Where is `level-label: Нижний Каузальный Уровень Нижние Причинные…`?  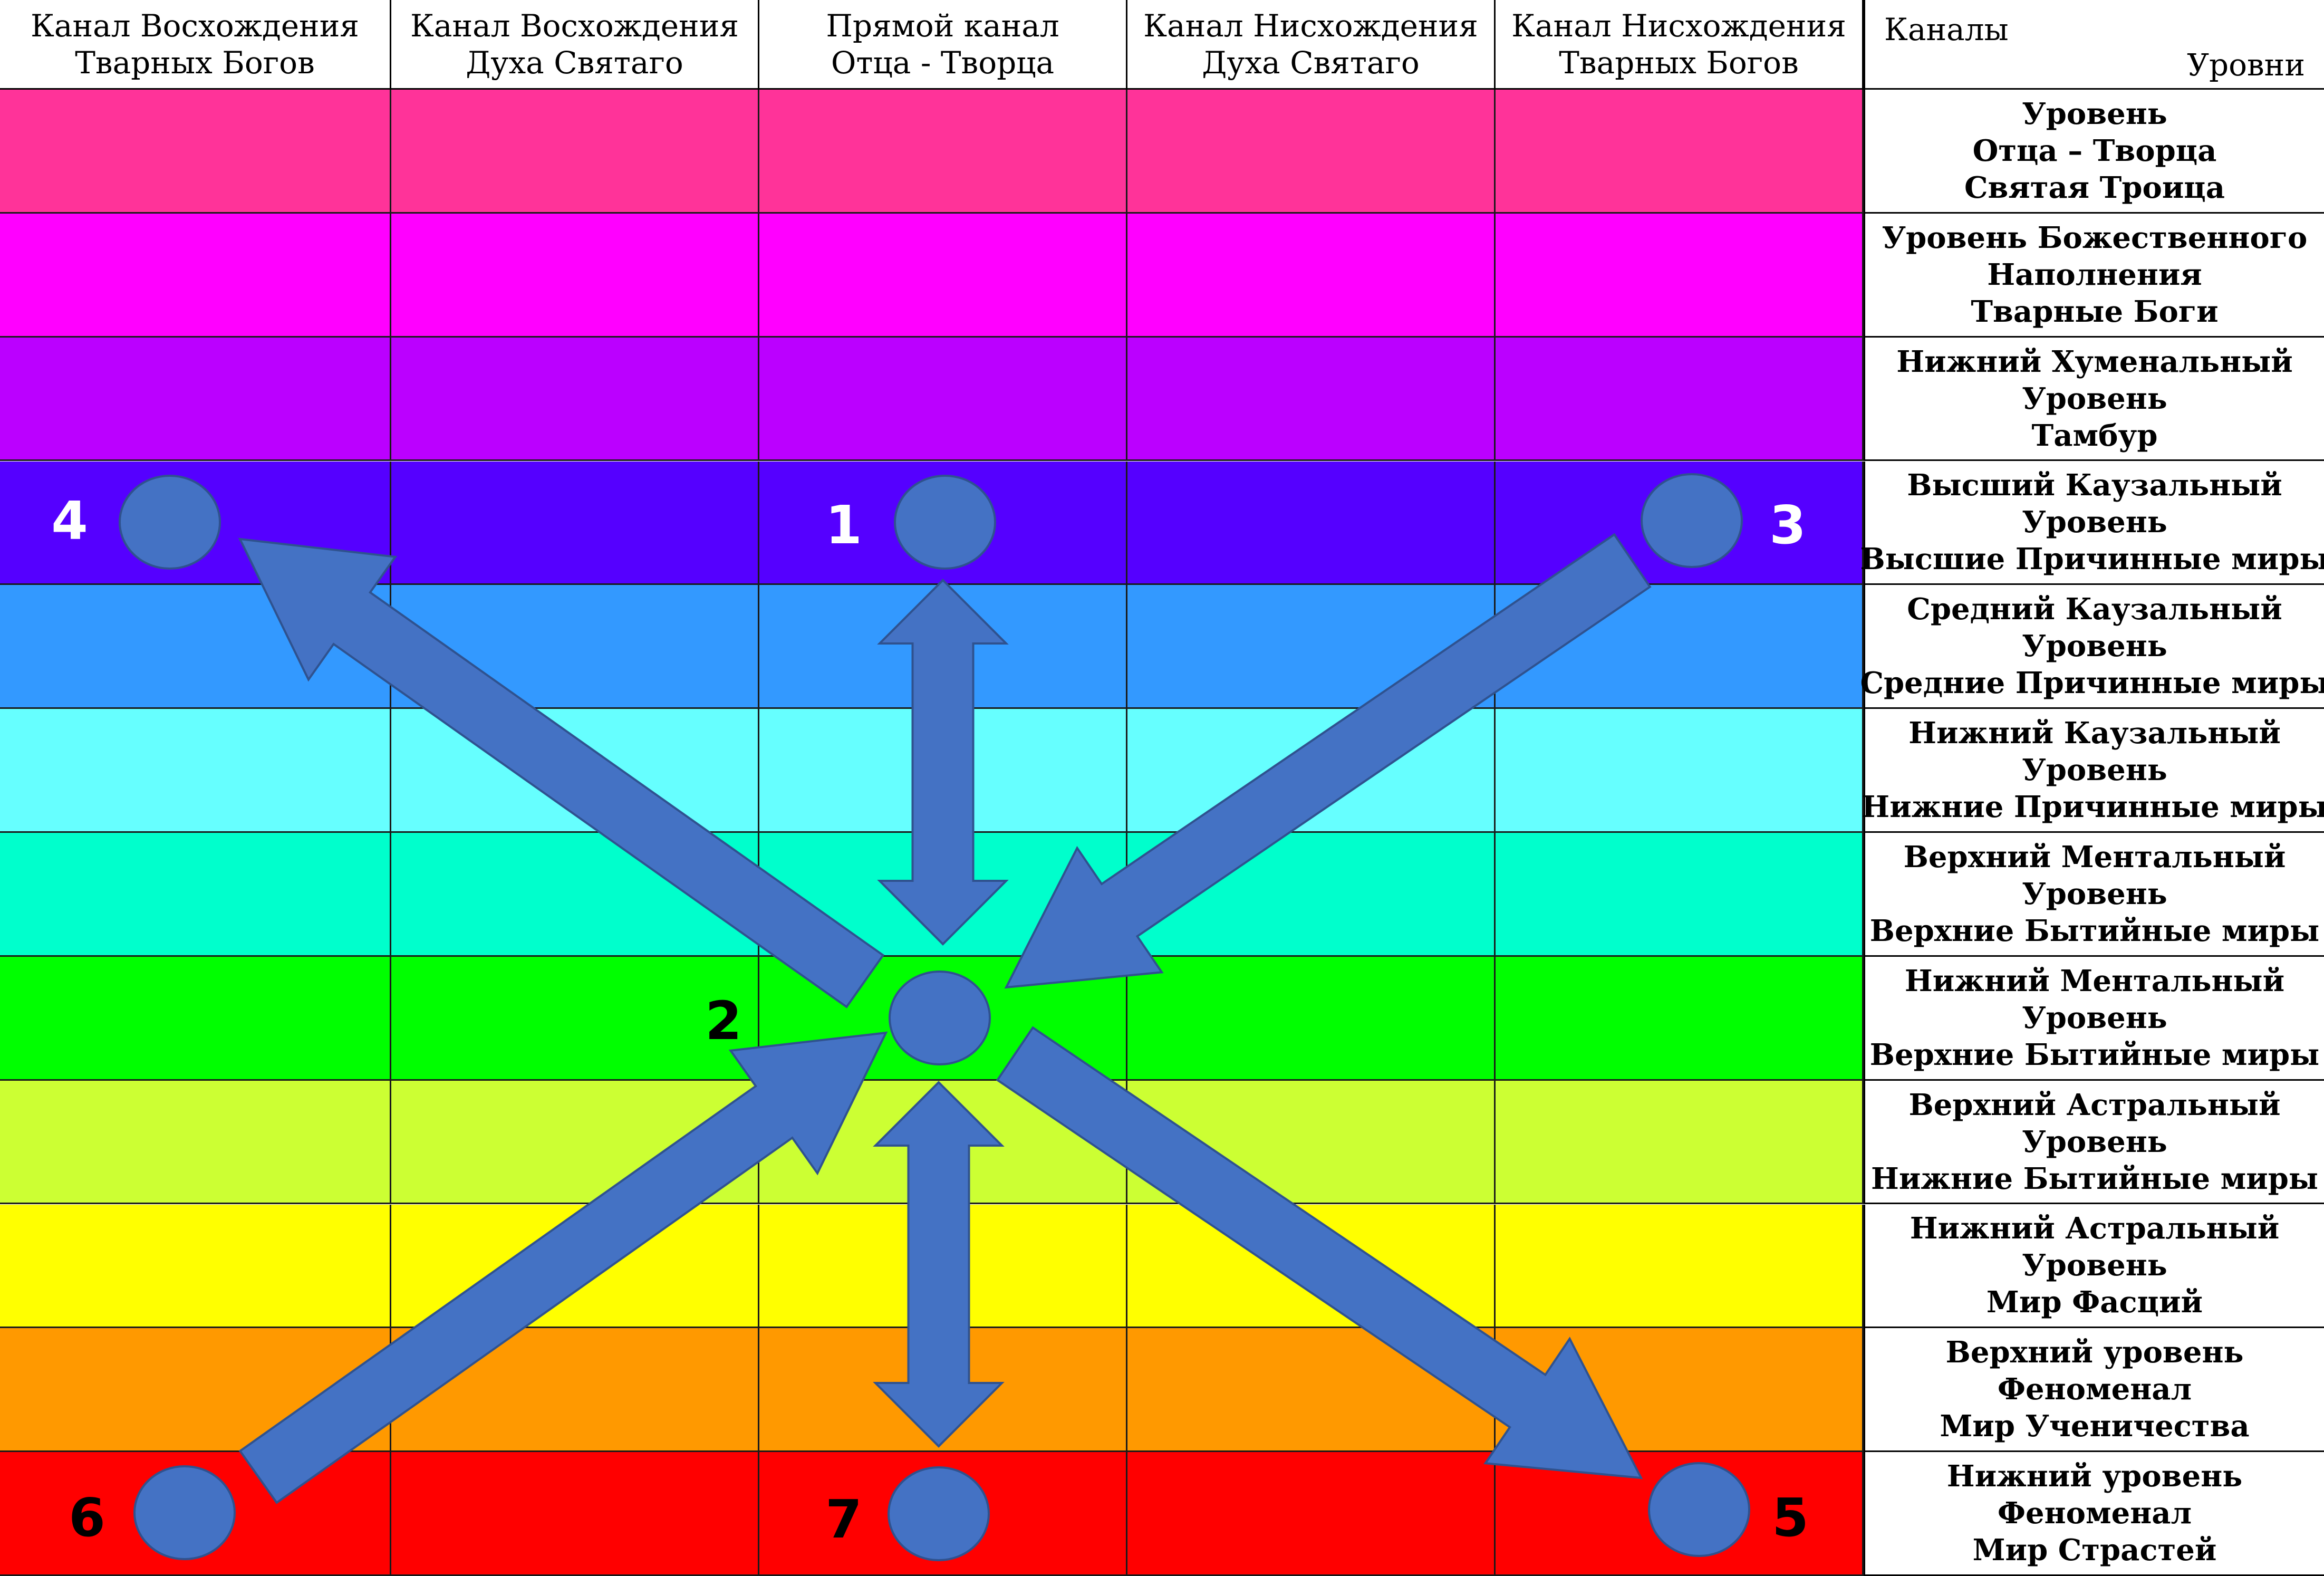
level-label: Нижний Каузальный Уровень Нижние Причинные… is located at coordinates (2093, 771).